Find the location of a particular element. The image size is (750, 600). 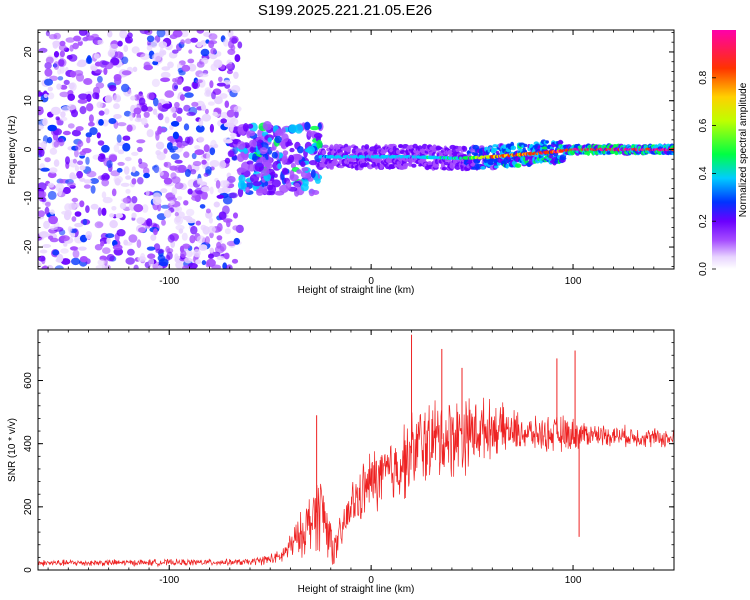

snr-x-label: Height of straight line (km) is located at coordinates (356, 589).